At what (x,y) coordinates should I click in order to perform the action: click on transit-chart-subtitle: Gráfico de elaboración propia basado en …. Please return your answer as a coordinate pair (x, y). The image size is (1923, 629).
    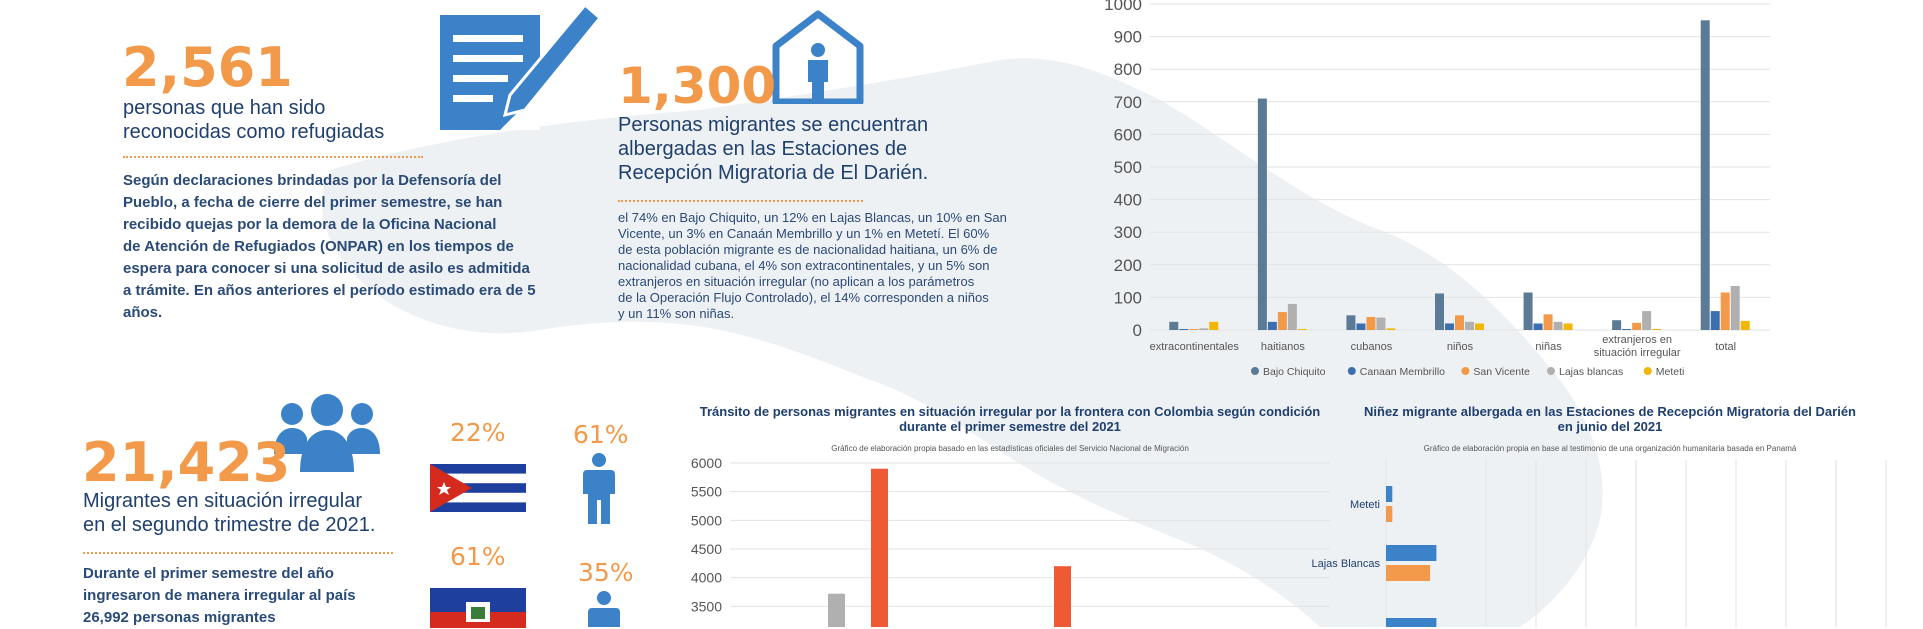
    Looking at the image, I should click on (1010, 448).